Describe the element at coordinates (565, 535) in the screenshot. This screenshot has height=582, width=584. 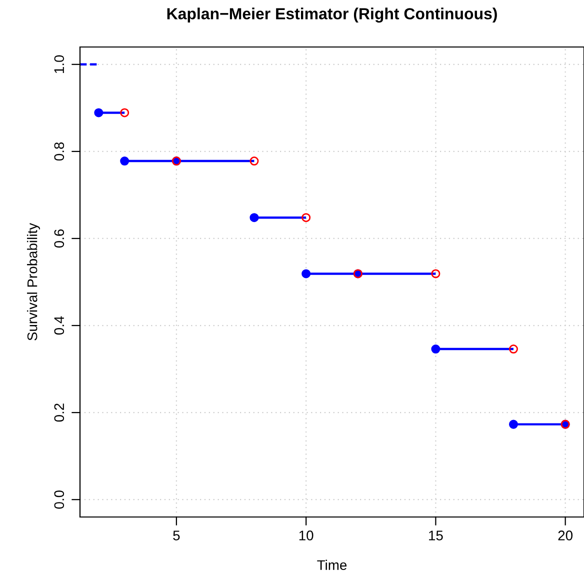
I see `x-tick-label: 20` at that location.